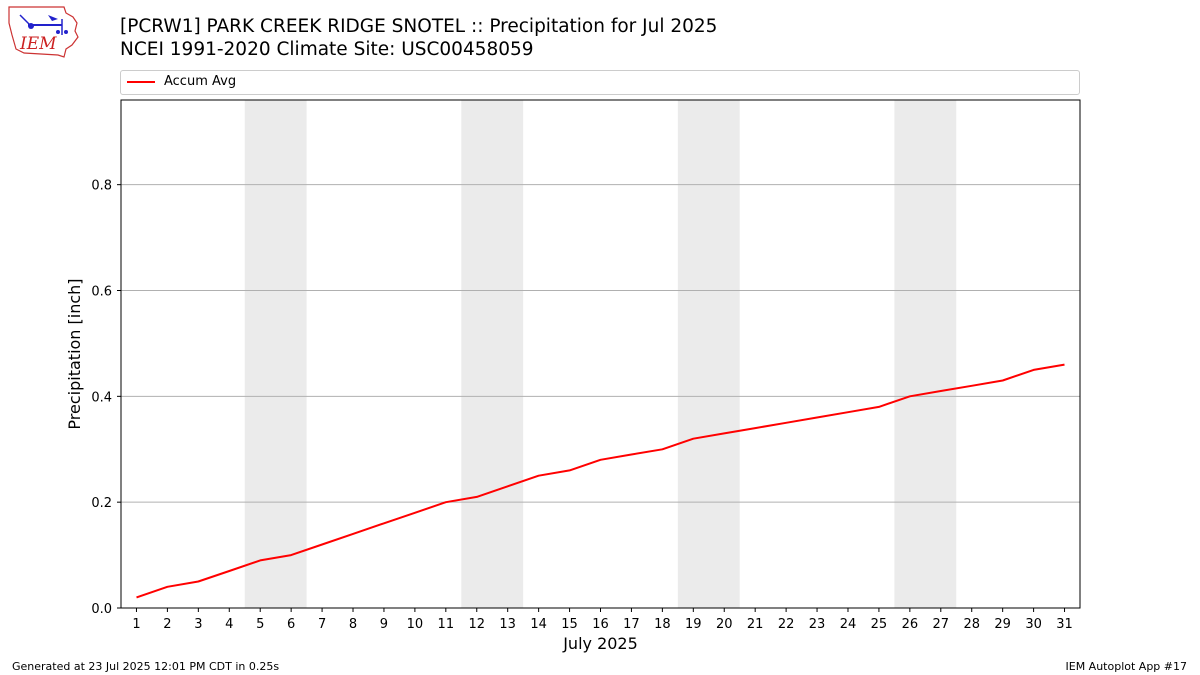  Describe the element at coordinates (74, 353) in the screenshot. I see `y-axis-label: Precipitation [inch]` at that location.